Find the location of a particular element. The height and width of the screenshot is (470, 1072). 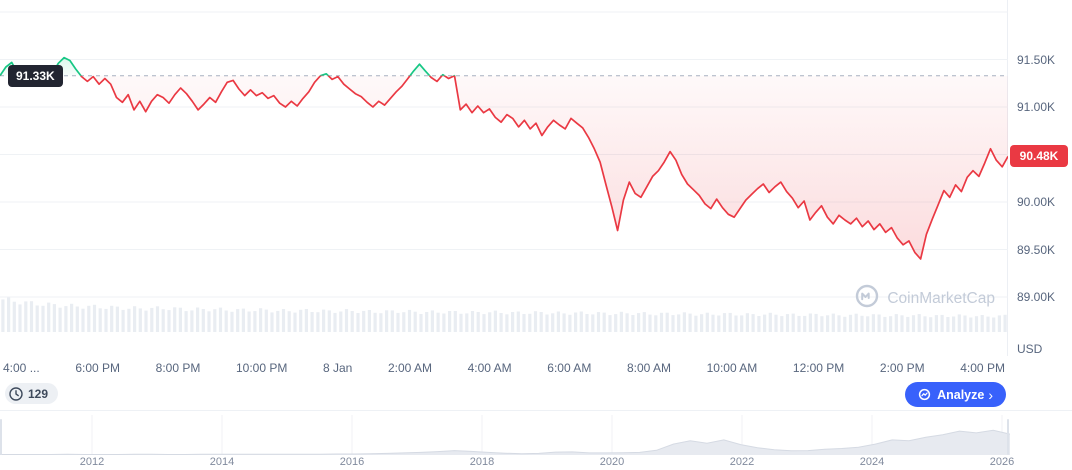

x-axis-label: 2:00 PM is located at coordinates (902, 368).